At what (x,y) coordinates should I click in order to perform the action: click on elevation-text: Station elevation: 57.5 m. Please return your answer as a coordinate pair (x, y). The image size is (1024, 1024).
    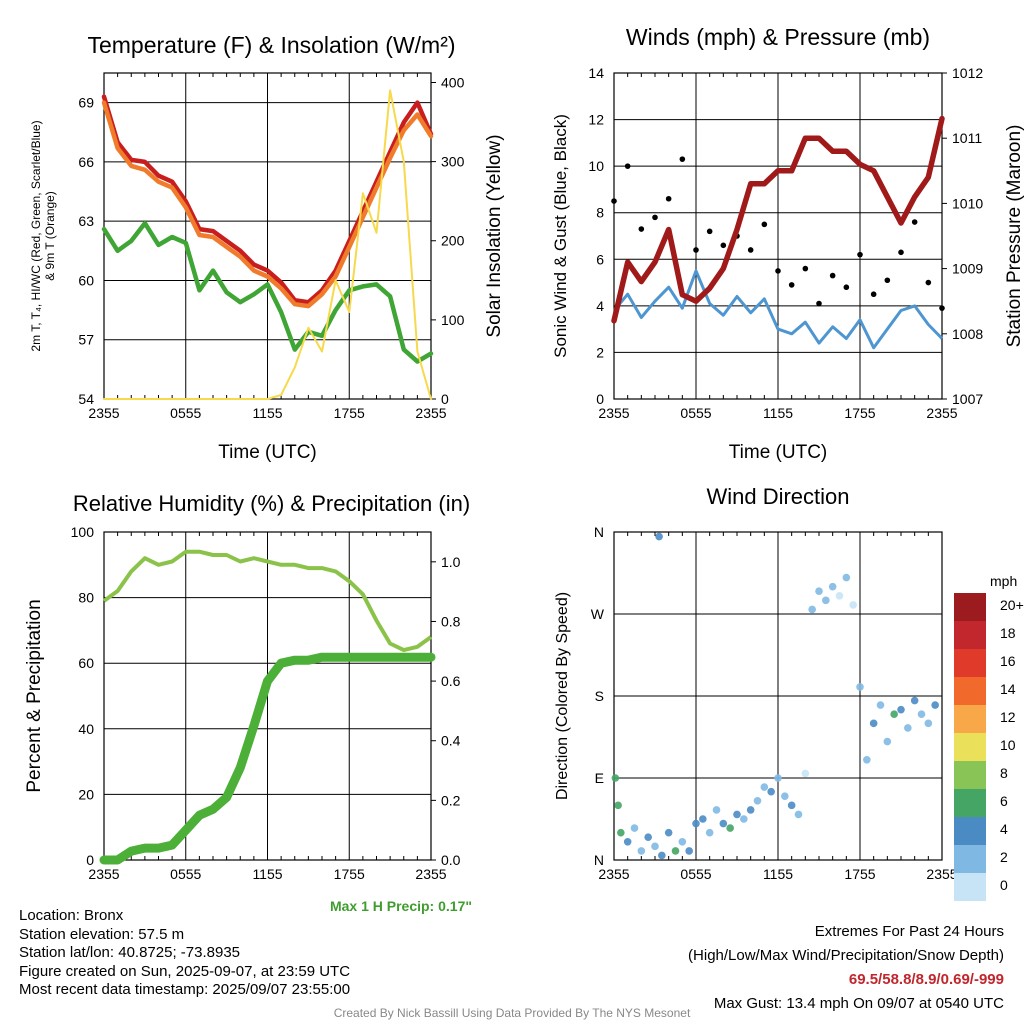
    Looking at the image, I should click on (102, 934).